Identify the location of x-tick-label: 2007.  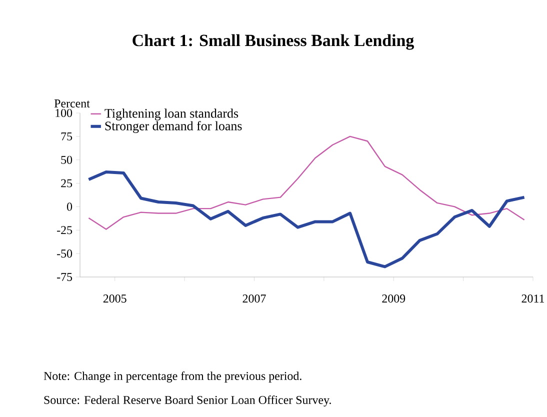
(254, 298).